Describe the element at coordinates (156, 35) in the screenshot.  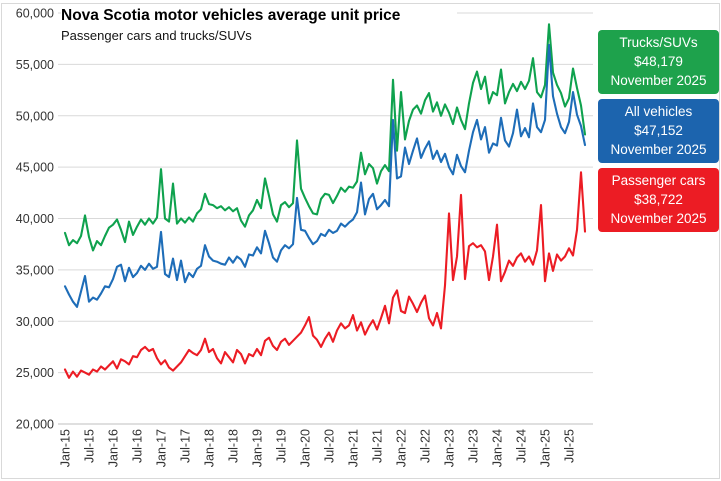
I see `chart-subtitle: Passenger cars and trucks/SUVs` at that location.